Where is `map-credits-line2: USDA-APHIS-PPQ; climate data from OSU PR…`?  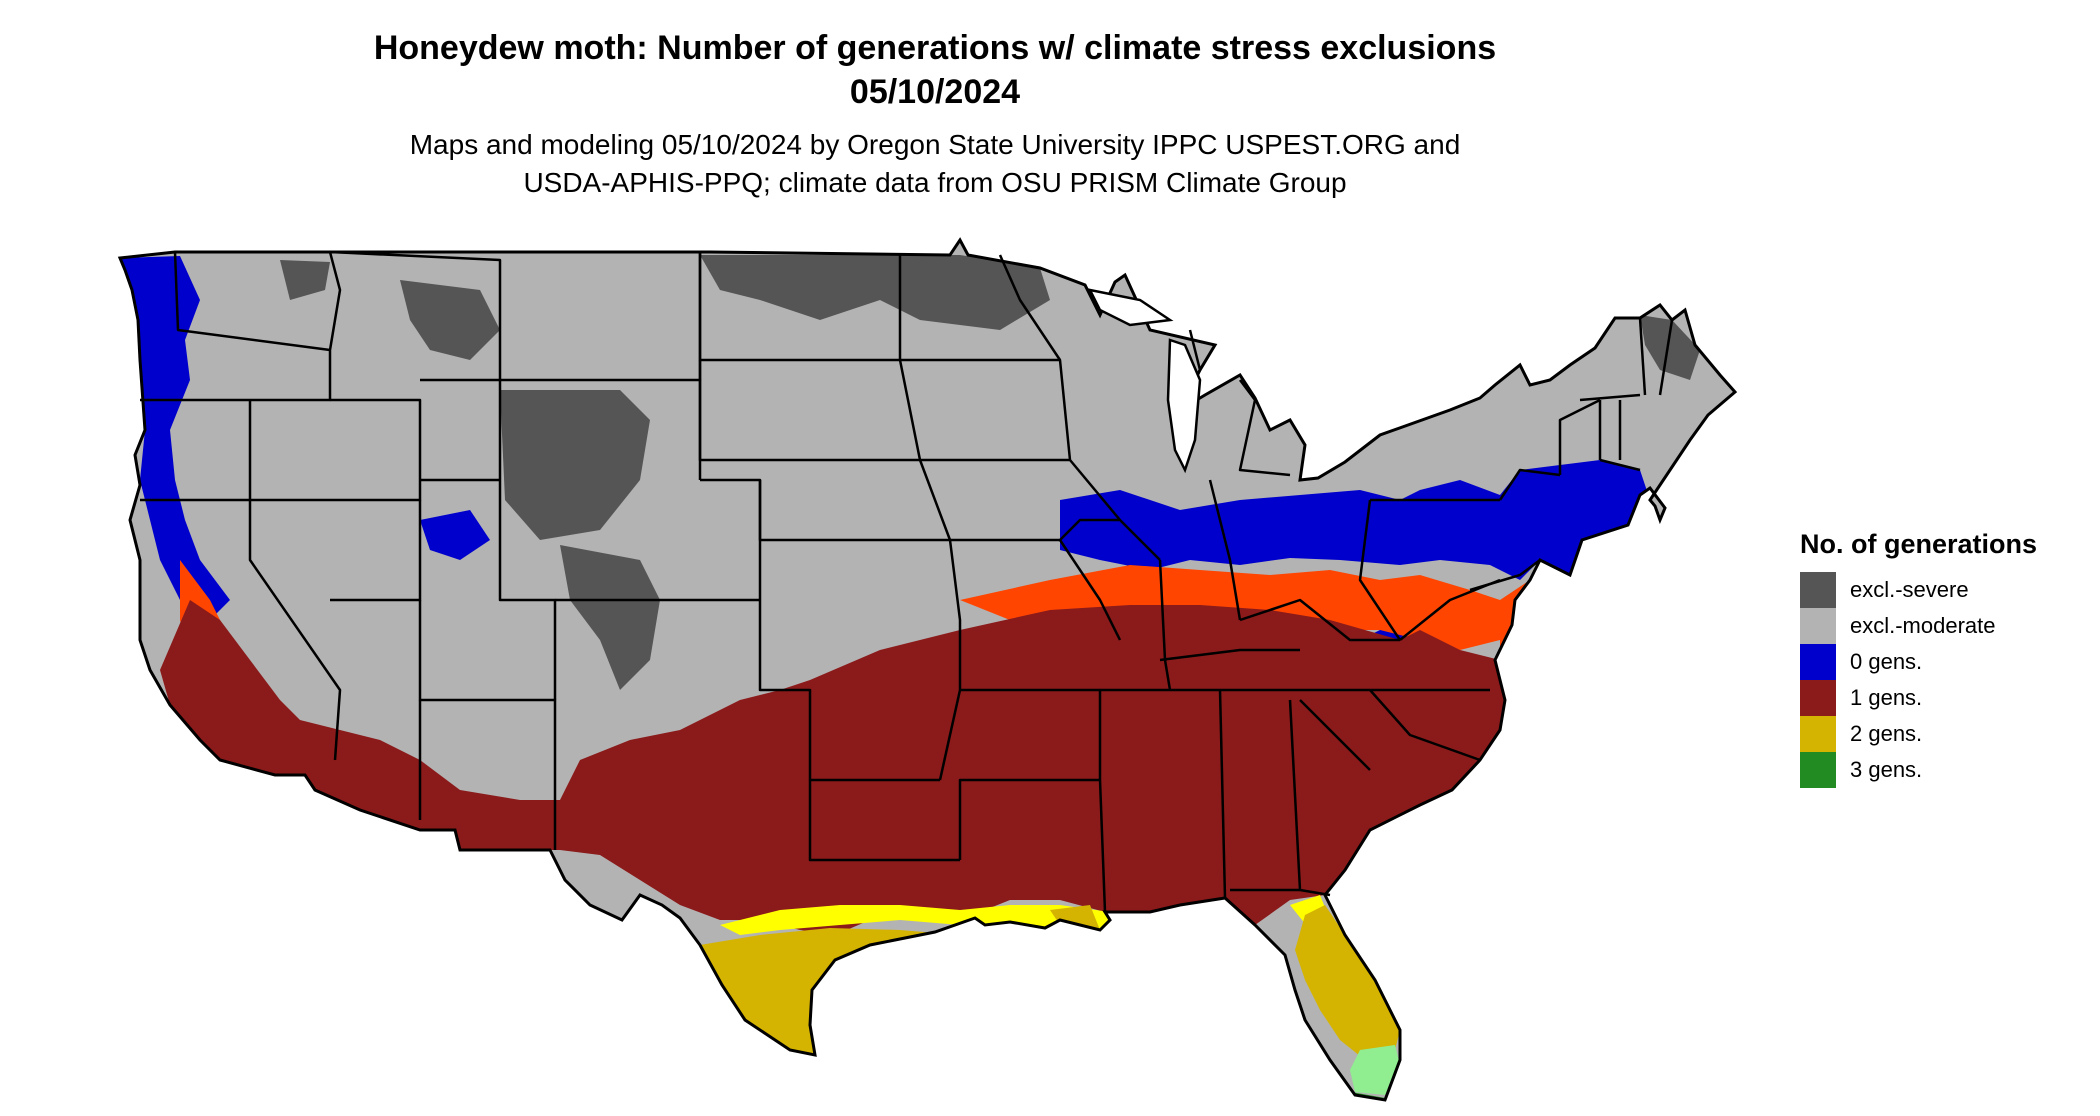
map-credits-line2: USDA-APHIS-PPQ; climate data from OSU PR… is located at coordinates (935, 182).